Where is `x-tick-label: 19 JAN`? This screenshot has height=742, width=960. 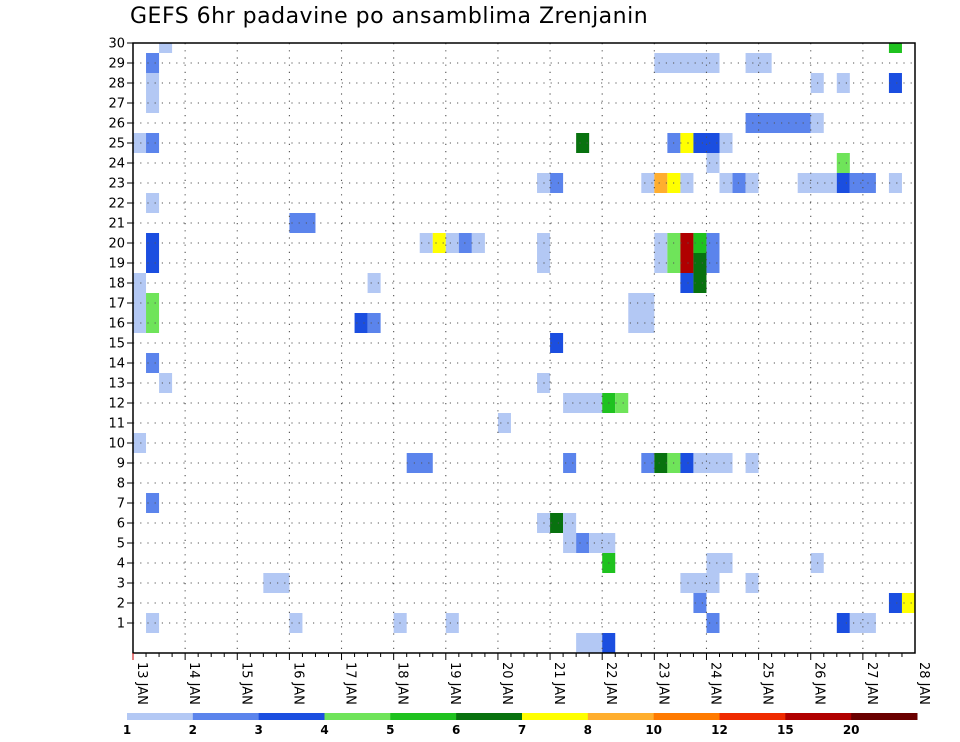
x-tick-label: 19 JAN is located at coordinates (454, 683).